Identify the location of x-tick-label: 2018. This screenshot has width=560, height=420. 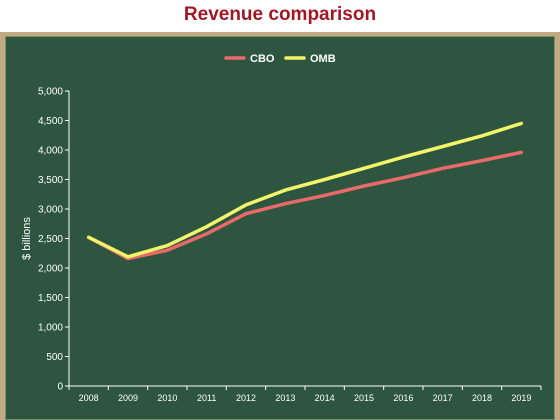
(482, 398).